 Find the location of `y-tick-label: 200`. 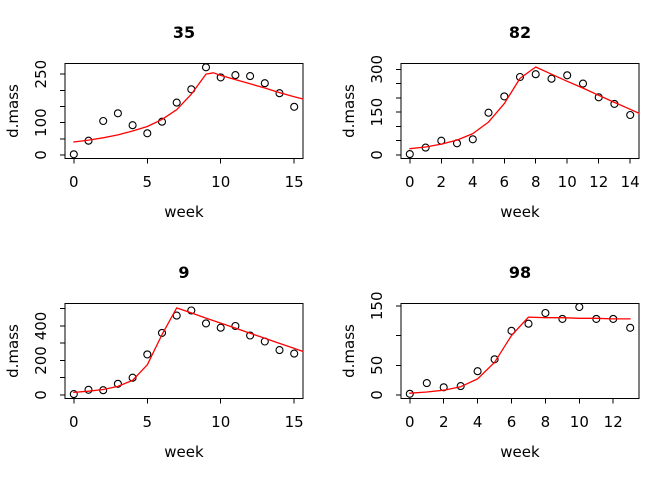

y-tick-label: 200 is located at coordinates (41, 360).